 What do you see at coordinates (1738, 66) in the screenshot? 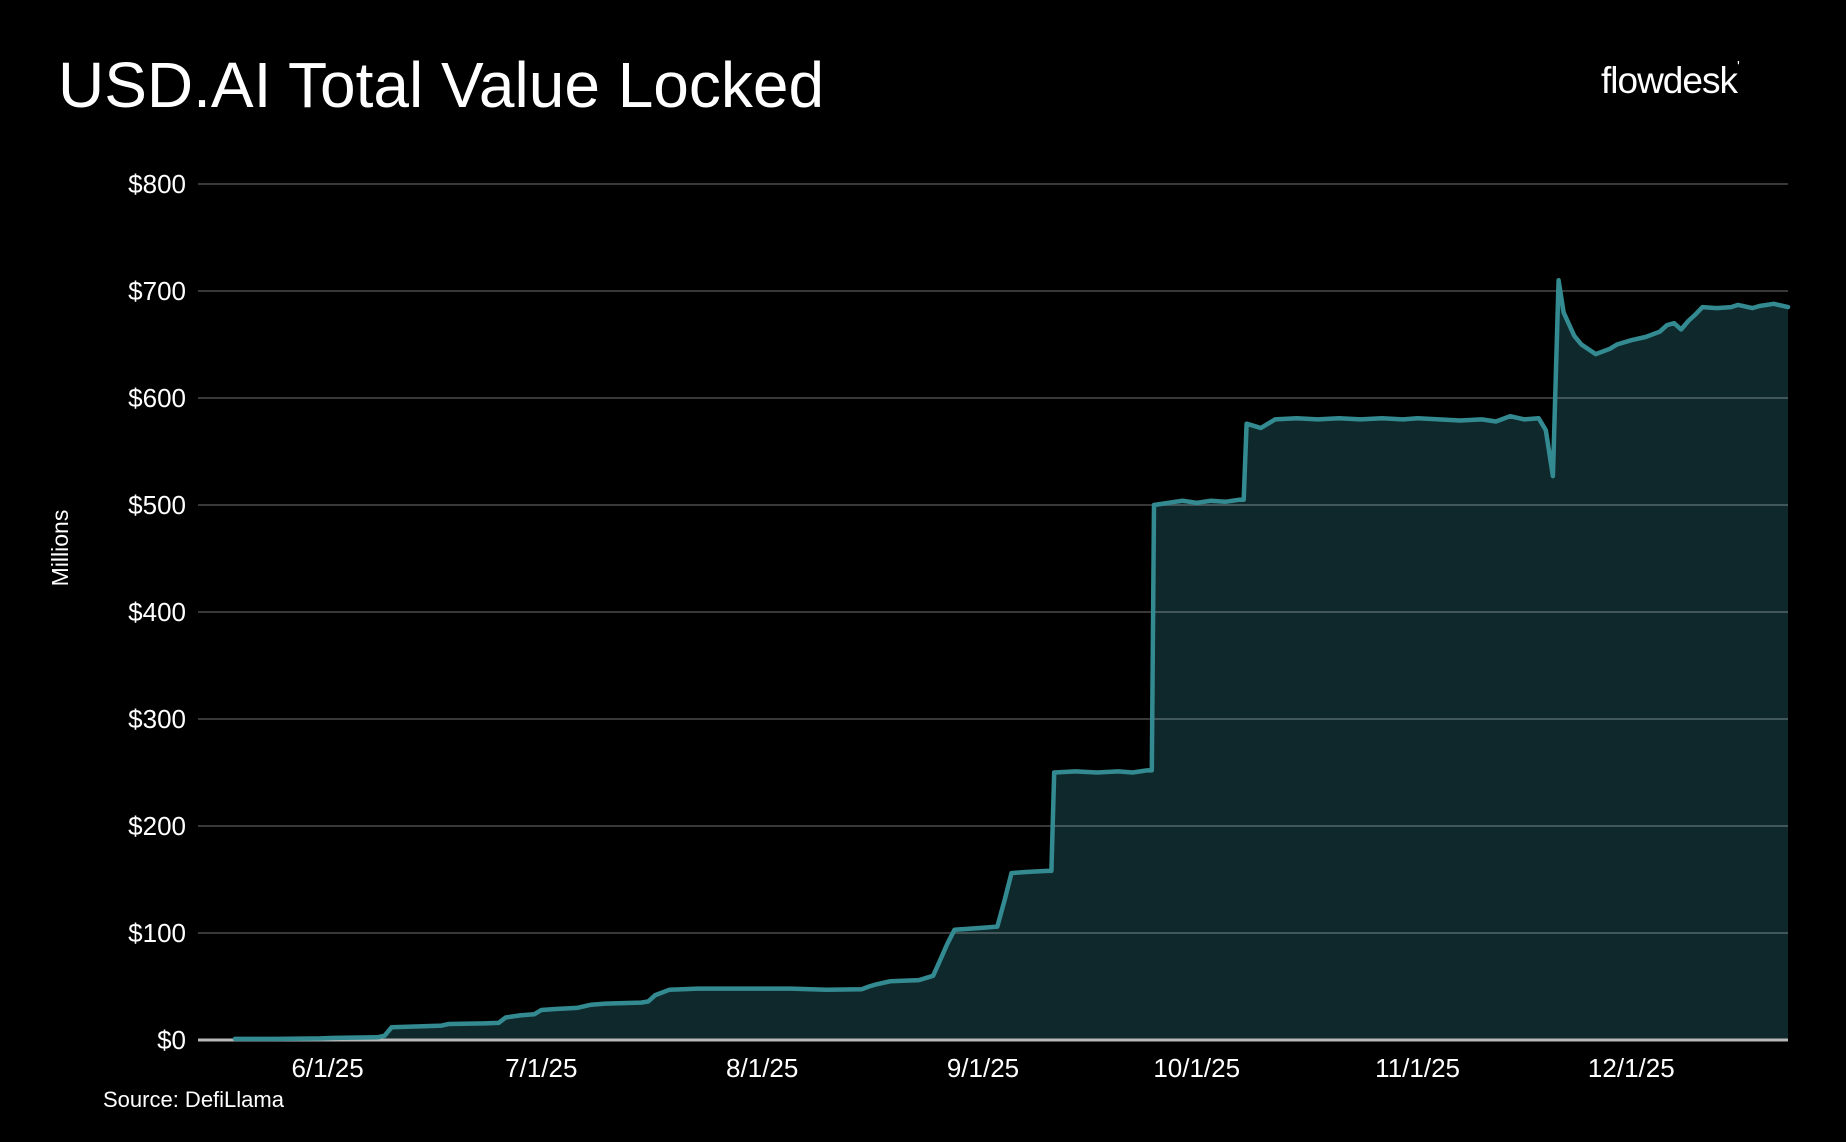
I see `flowdesk-trademark-mark: '` at bounding box center [1738, 66].